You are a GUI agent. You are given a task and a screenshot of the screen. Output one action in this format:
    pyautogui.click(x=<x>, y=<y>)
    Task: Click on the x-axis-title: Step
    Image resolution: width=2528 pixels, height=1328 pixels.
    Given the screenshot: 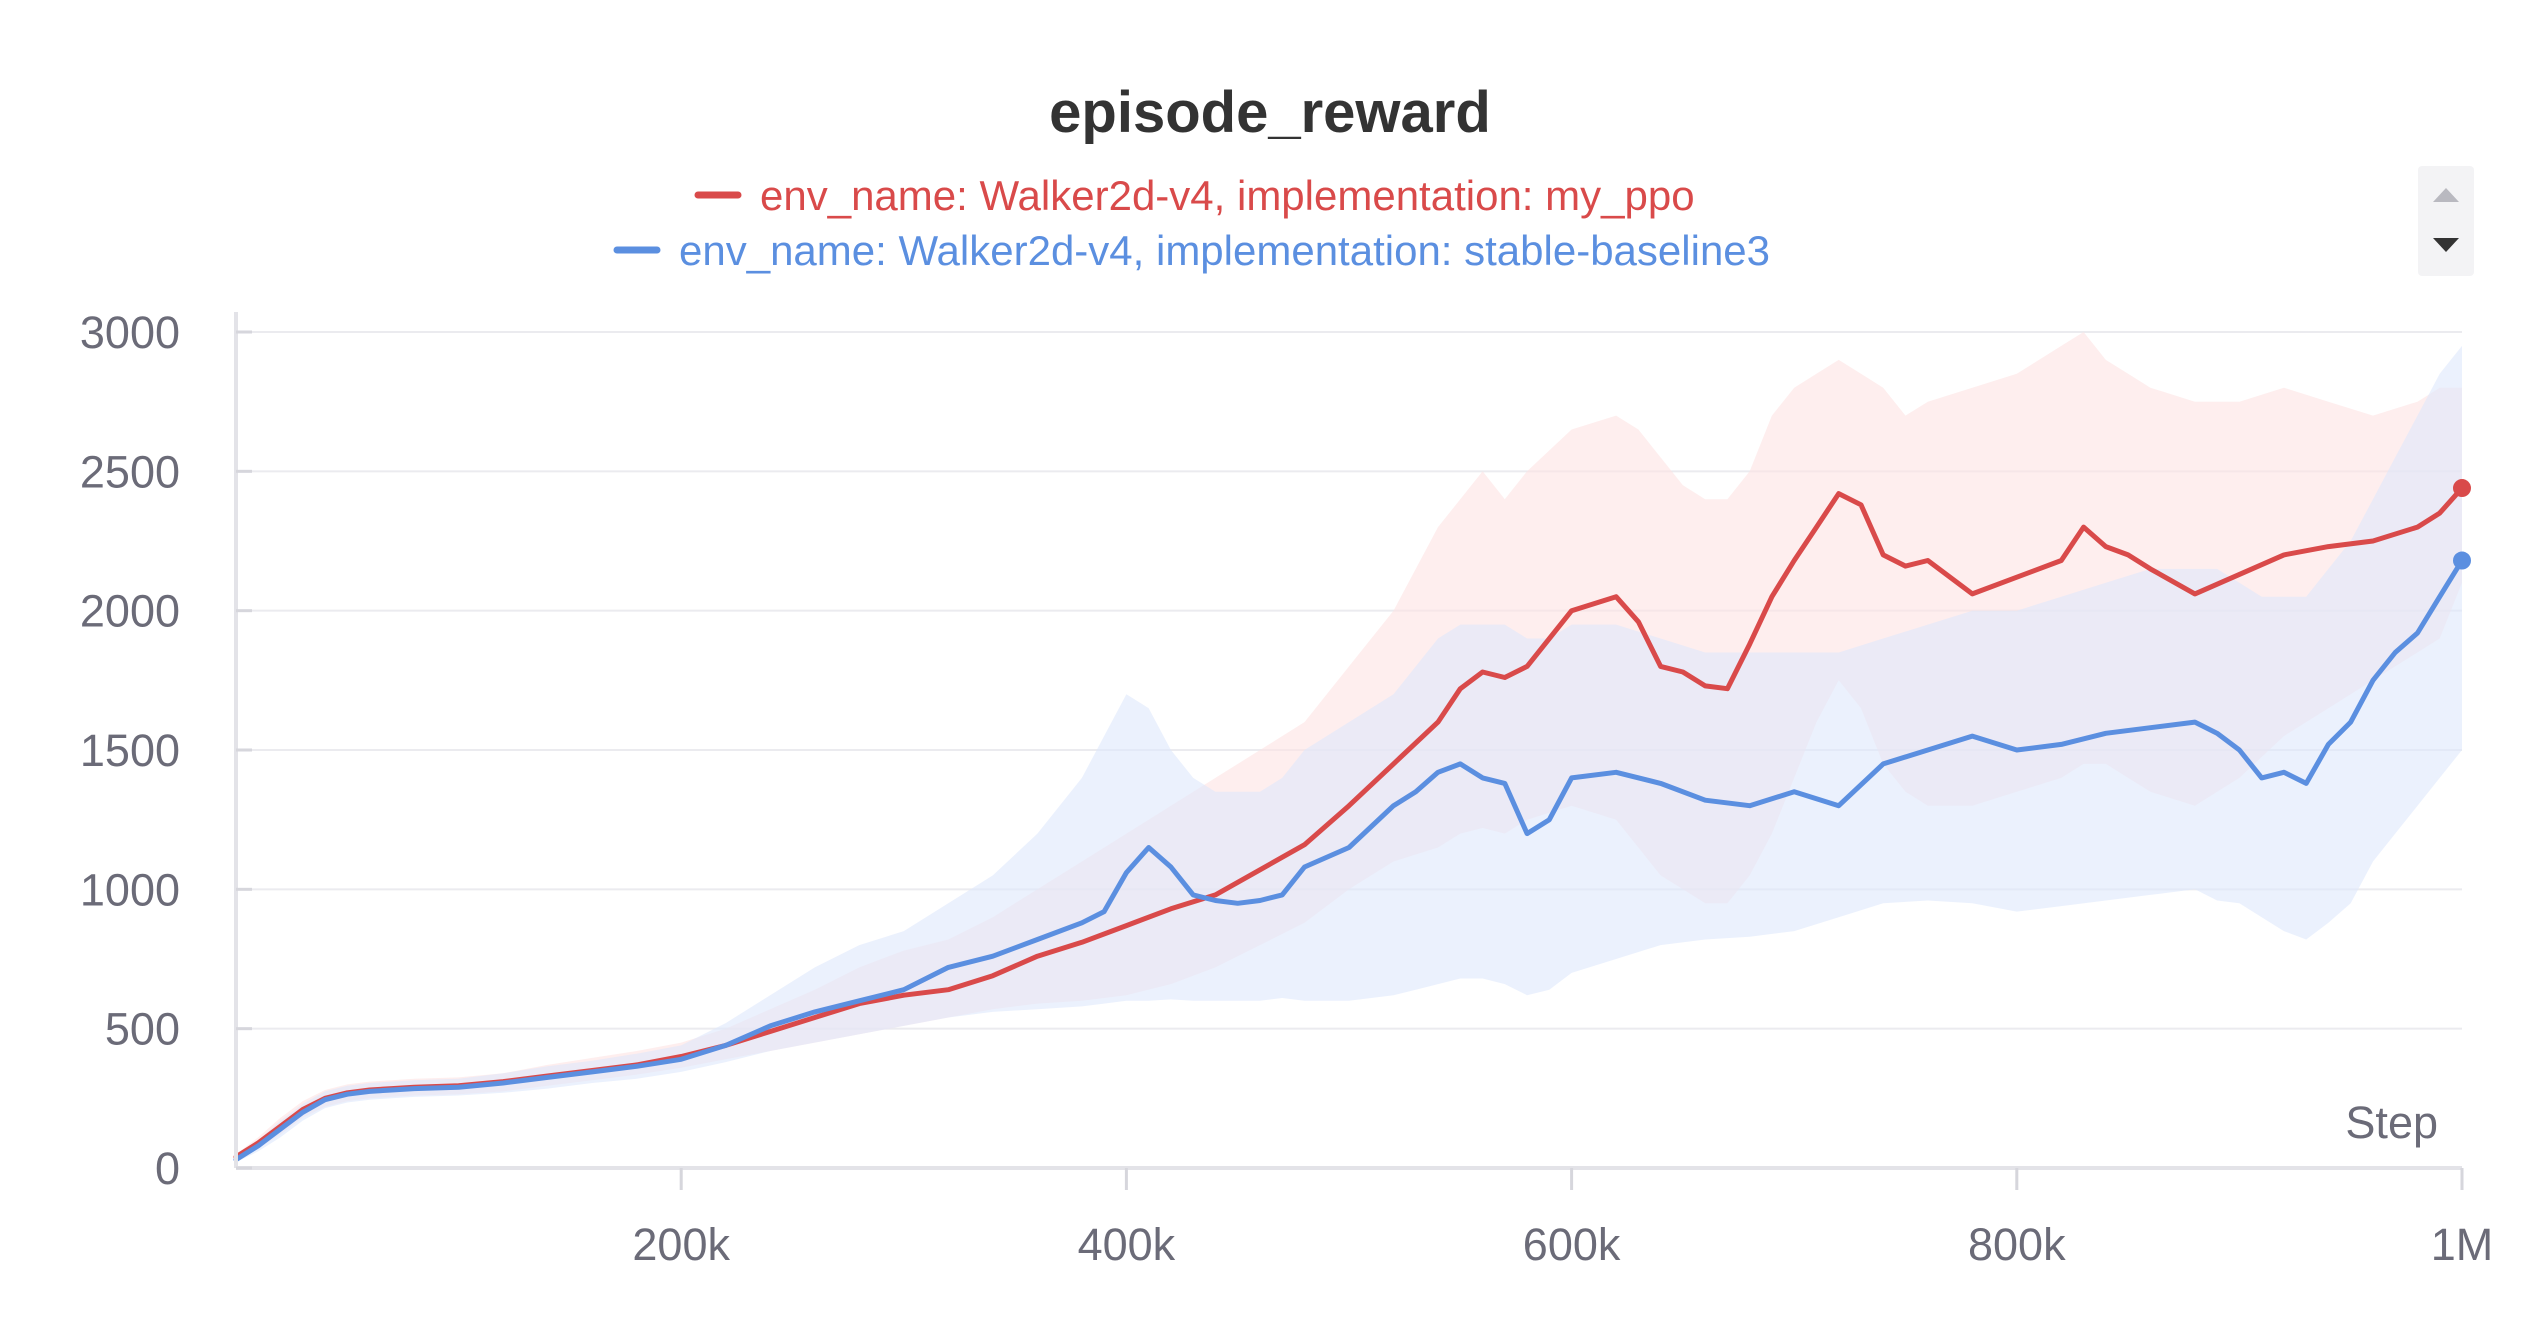 What is the action you would take?
    pyautogui.click(x=2391, y=1122)
    